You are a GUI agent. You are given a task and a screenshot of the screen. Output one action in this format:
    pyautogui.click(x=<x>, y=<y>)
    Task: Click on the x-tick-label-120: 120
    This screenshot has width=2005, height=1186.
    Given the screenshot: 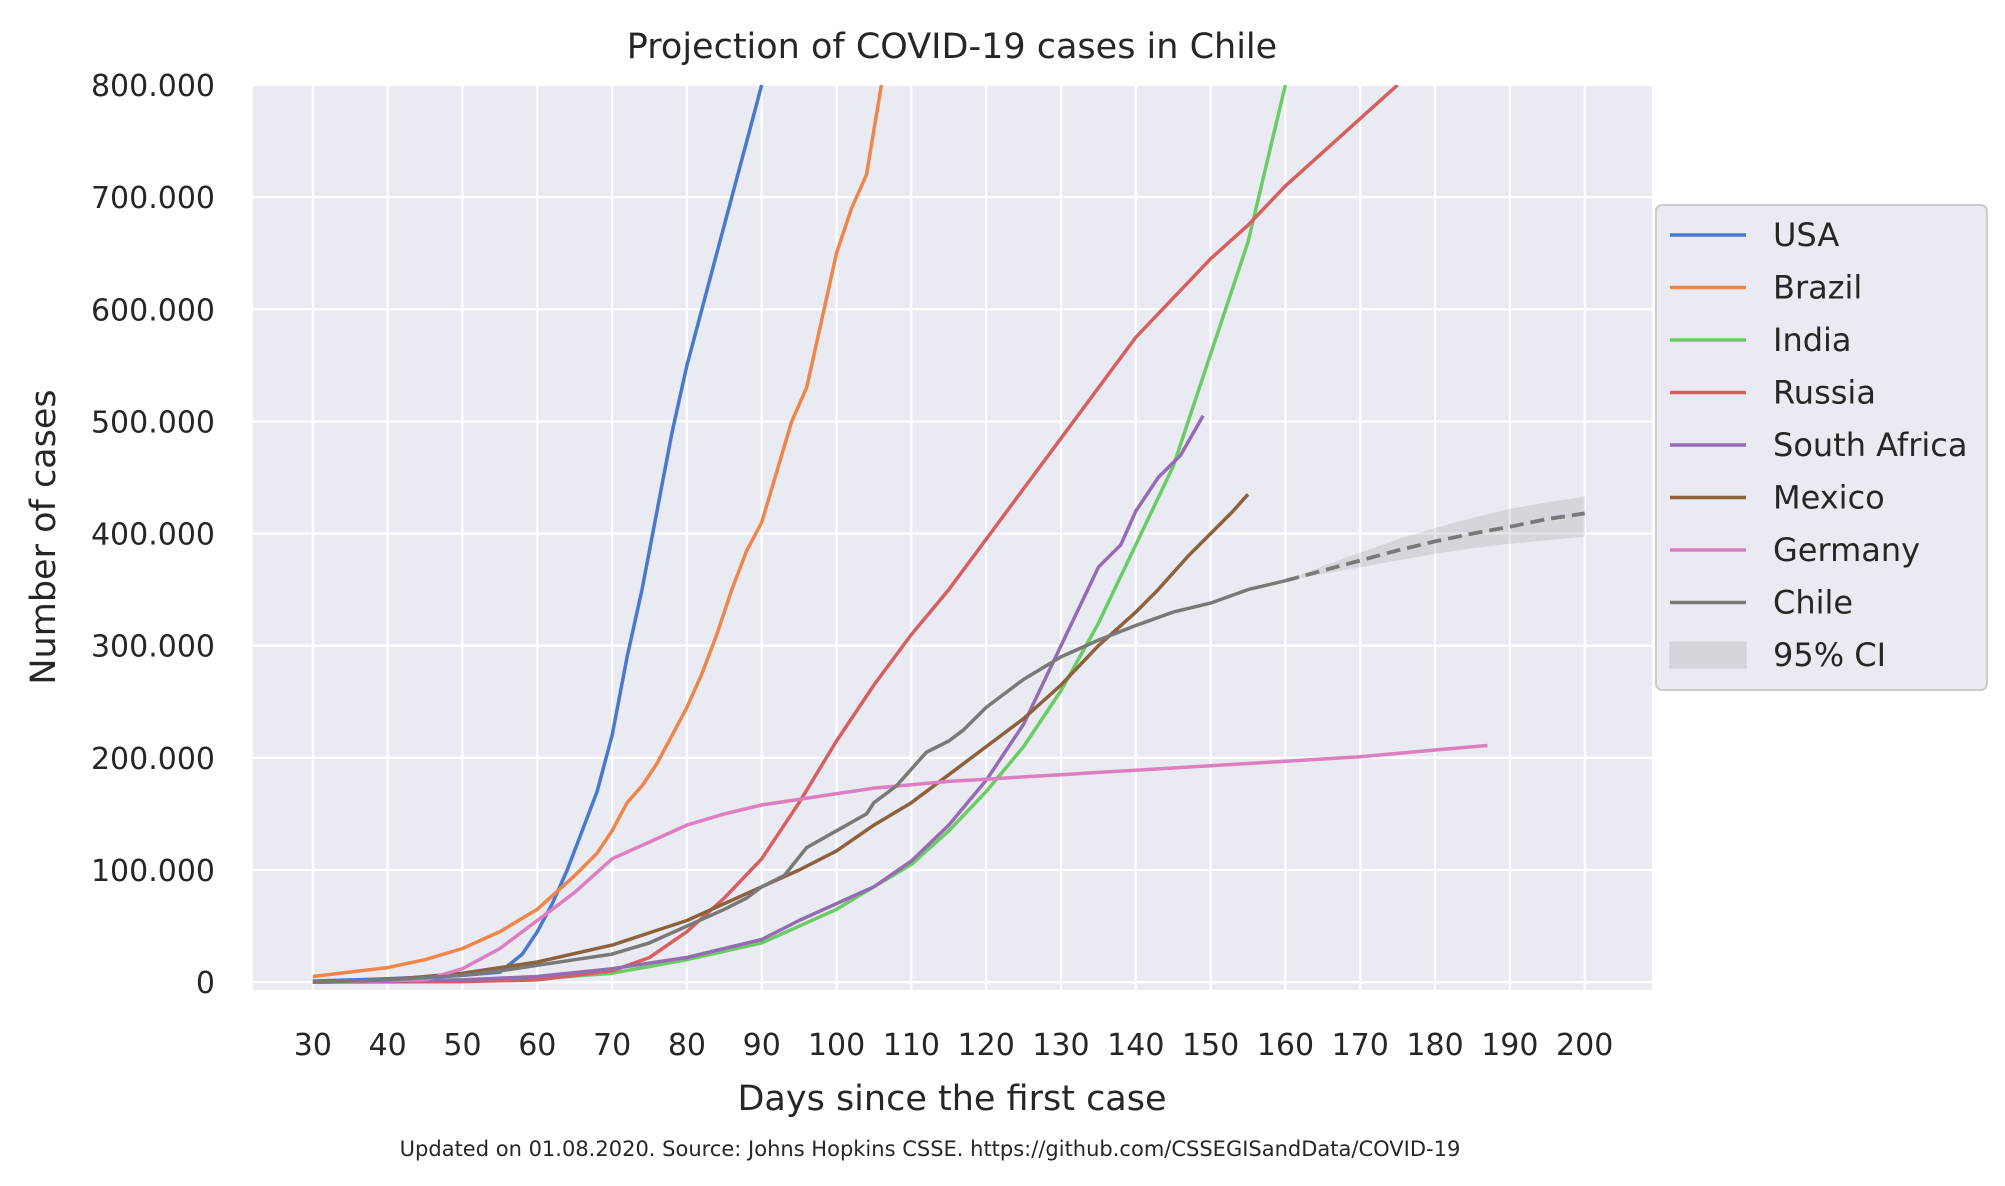 What is the action you would take?
    pyautogui.click(x=986, y=1045)
    